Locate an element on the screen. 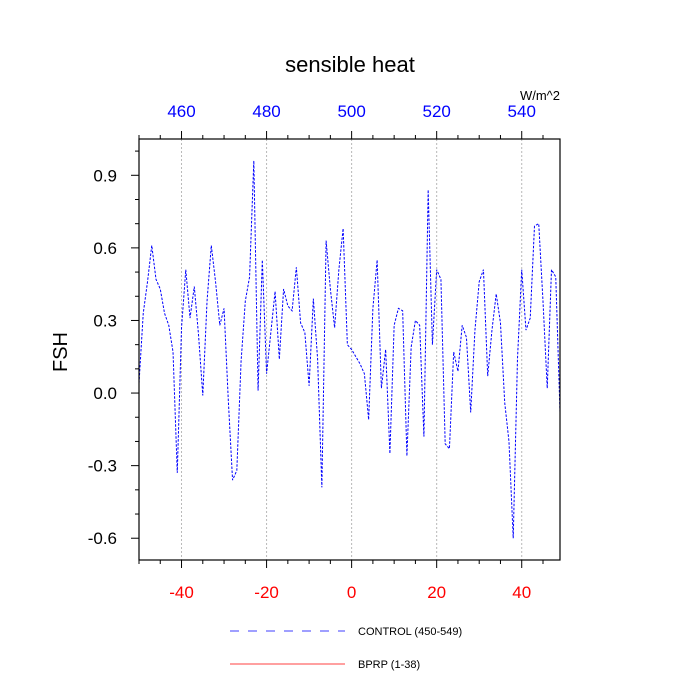  legend-label: BPRP (1-38) is located at coordinates (389, 665).